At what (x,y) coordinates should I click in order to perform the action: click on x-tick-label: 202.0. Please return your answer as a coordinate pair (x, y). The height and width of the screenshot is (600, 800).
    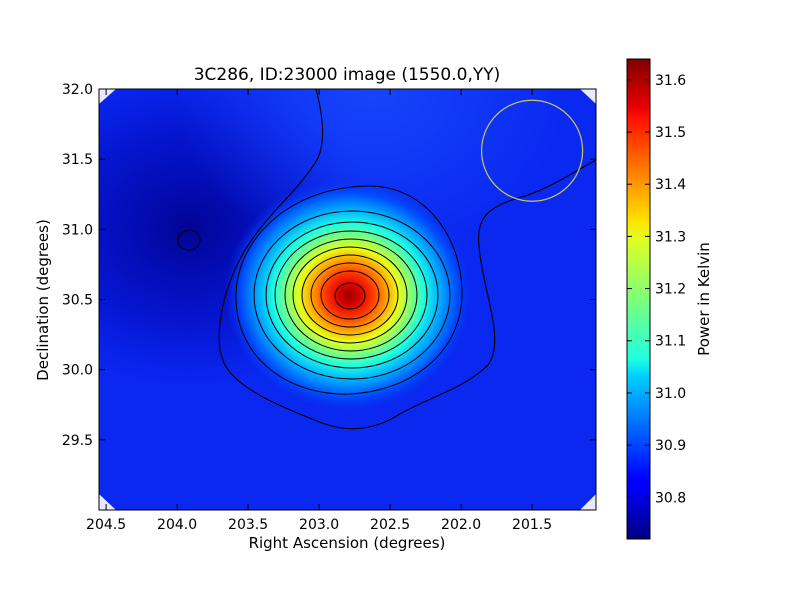
    Looking at the image, I should click on (461, 525).